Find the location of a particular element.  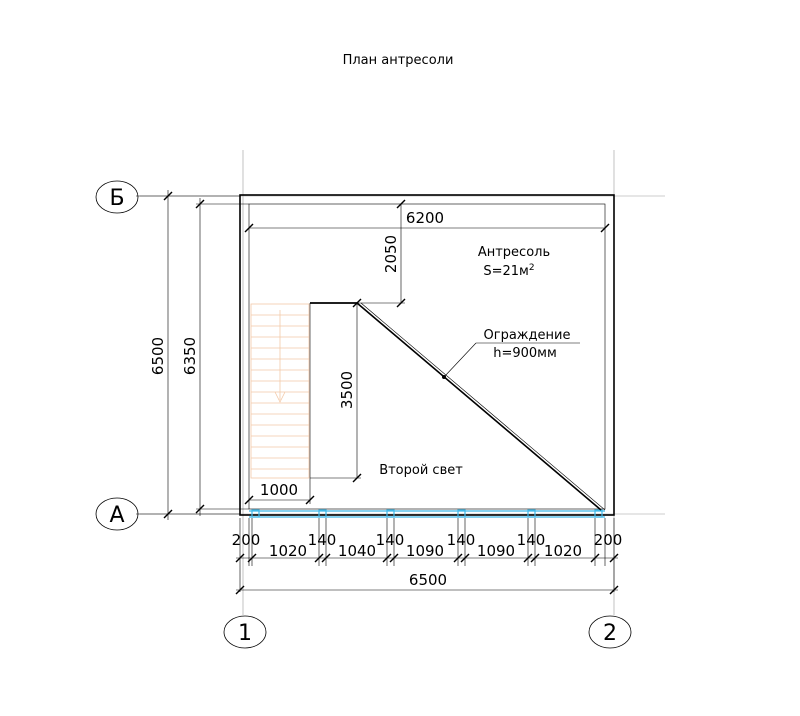

dim-inner-height-label: 6350 is located at coordinates (190, 356).